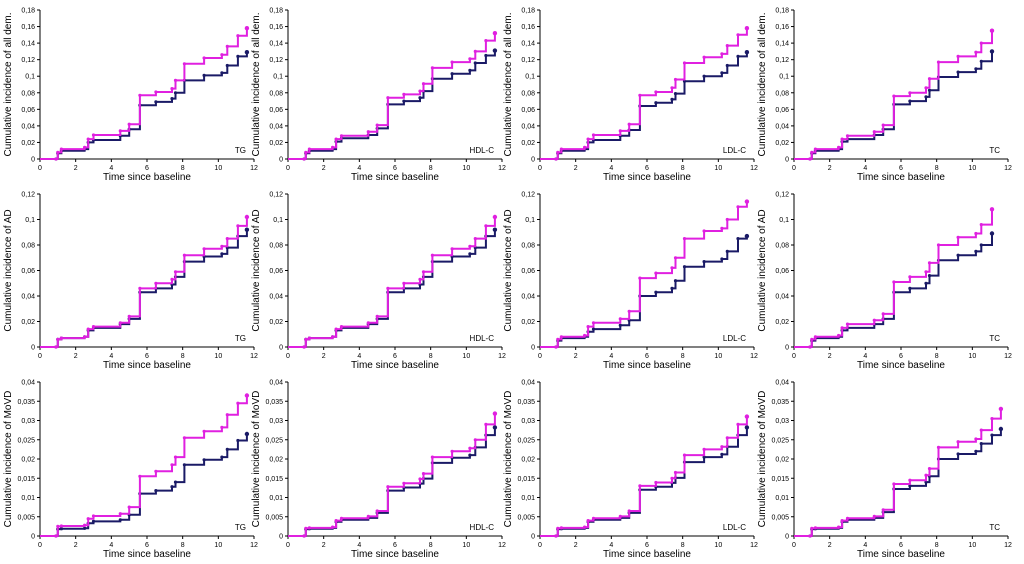 The image size is (1024, 564). What do you see at coordinates (526, 479) in the screenshot?
I see `y-tick-label: 0,015` at bounding box center [526, 479].